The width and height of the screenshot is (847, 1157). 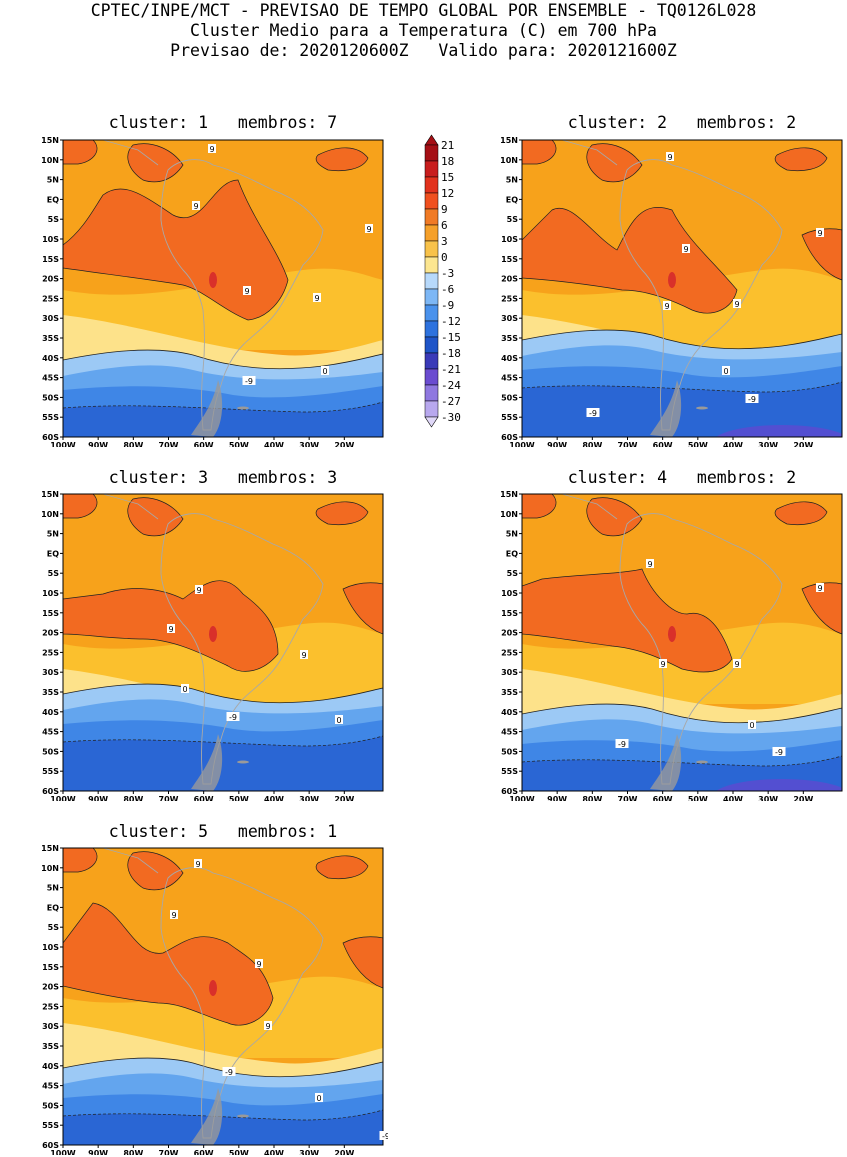 I want to click on andes-patagonia, so click(x=207, y=1116).